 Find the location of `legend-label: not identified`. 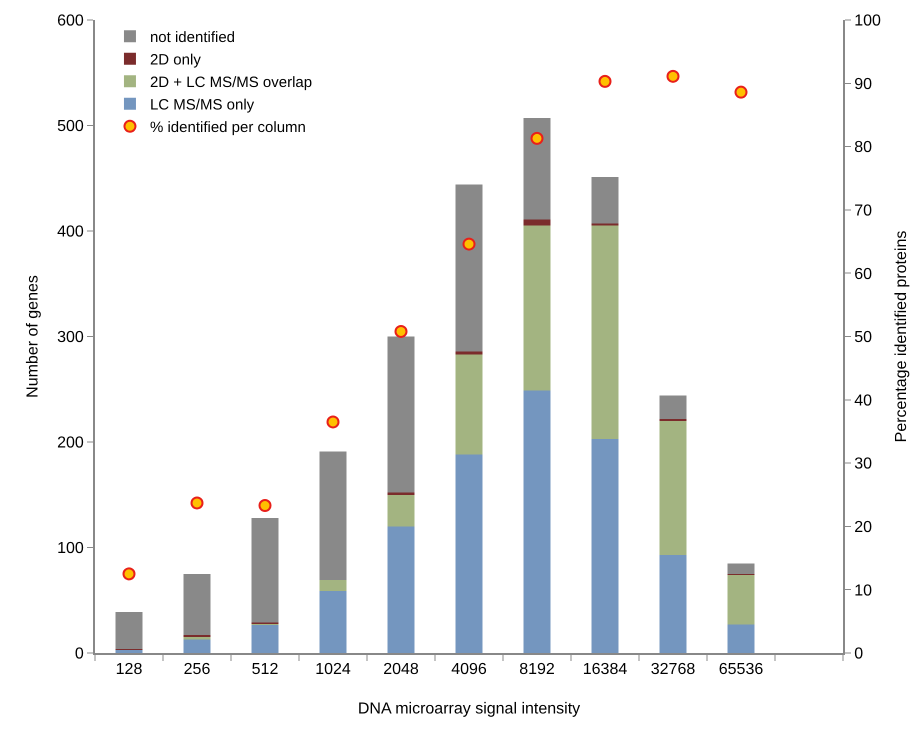

legend-label: not identified is located at coordinates (193, 37).